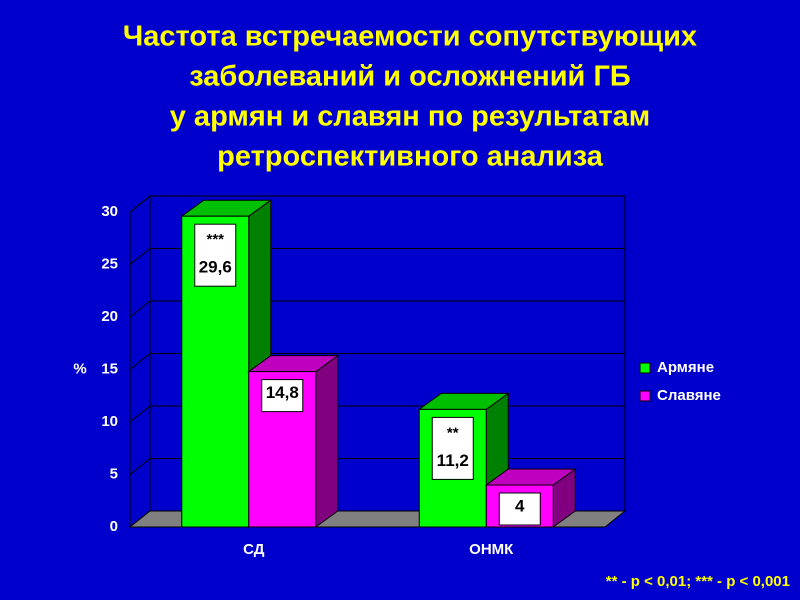  I want to click on y-tick-label: 15, so click(109, 368).